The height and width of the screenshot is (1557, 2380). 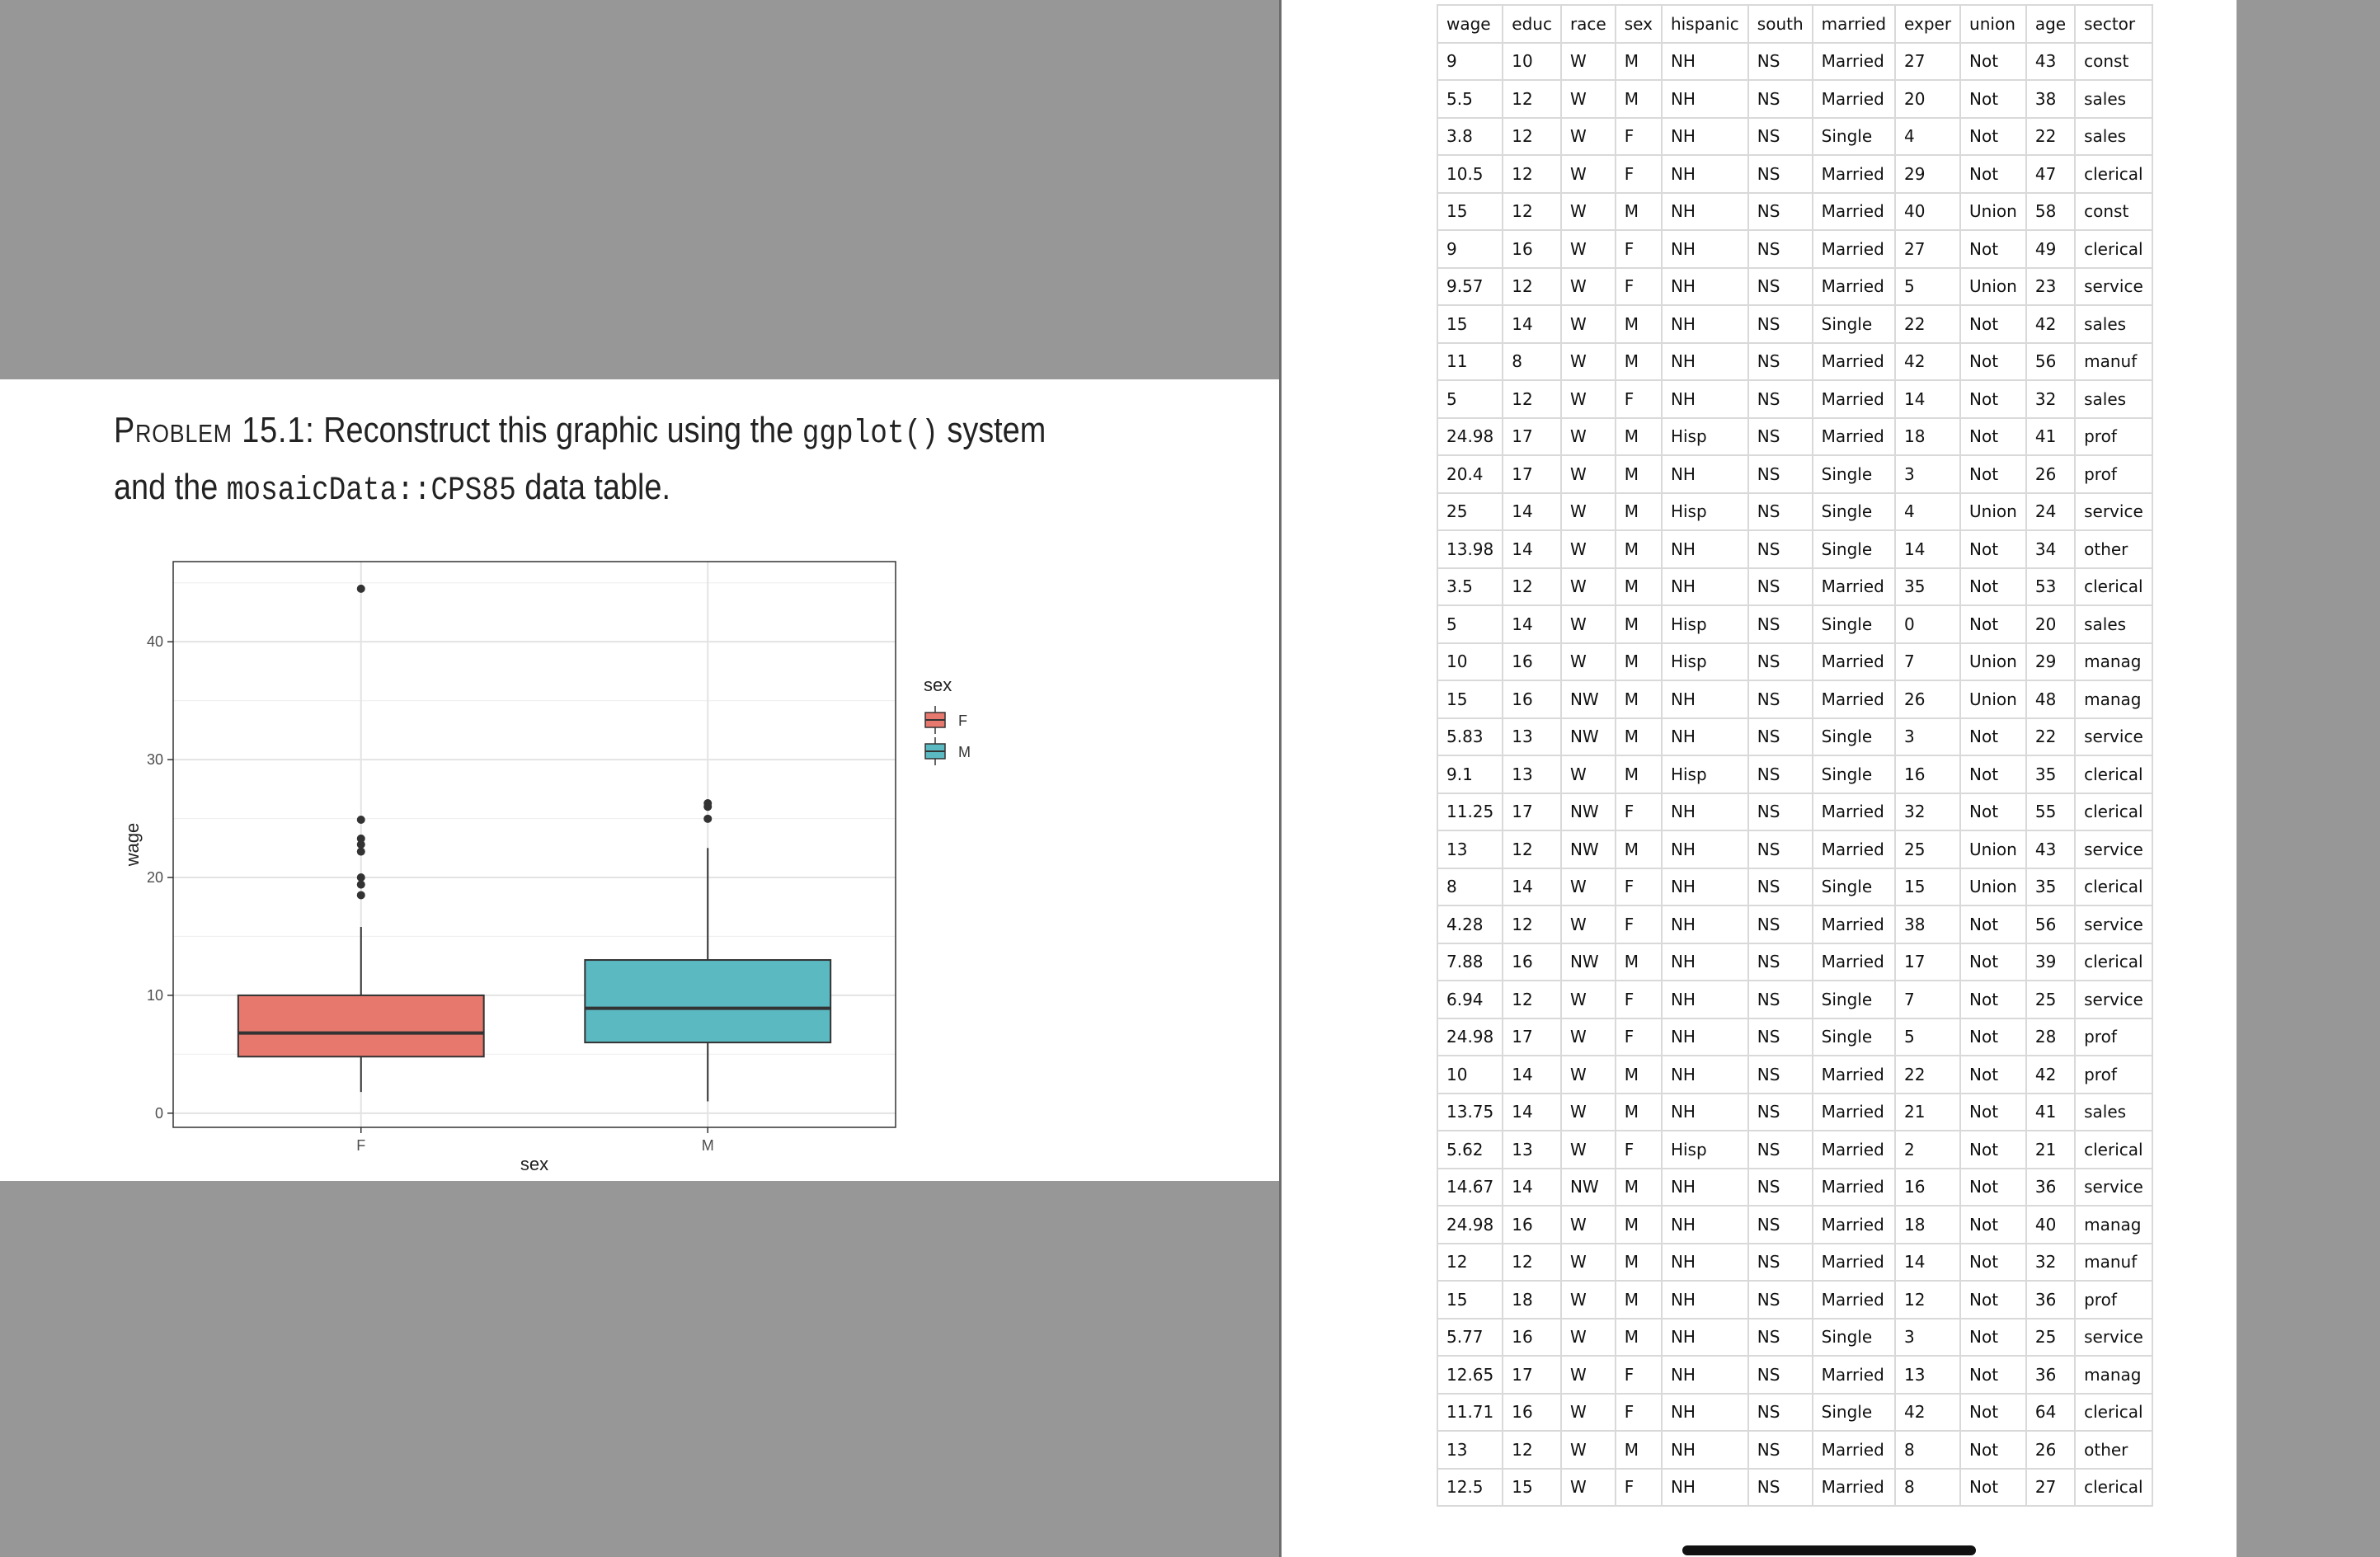 What do you see at coordinates (1470, 924) in the screenshot?
I see `table-cell: 4.28` at bounding box center [1470, 924].